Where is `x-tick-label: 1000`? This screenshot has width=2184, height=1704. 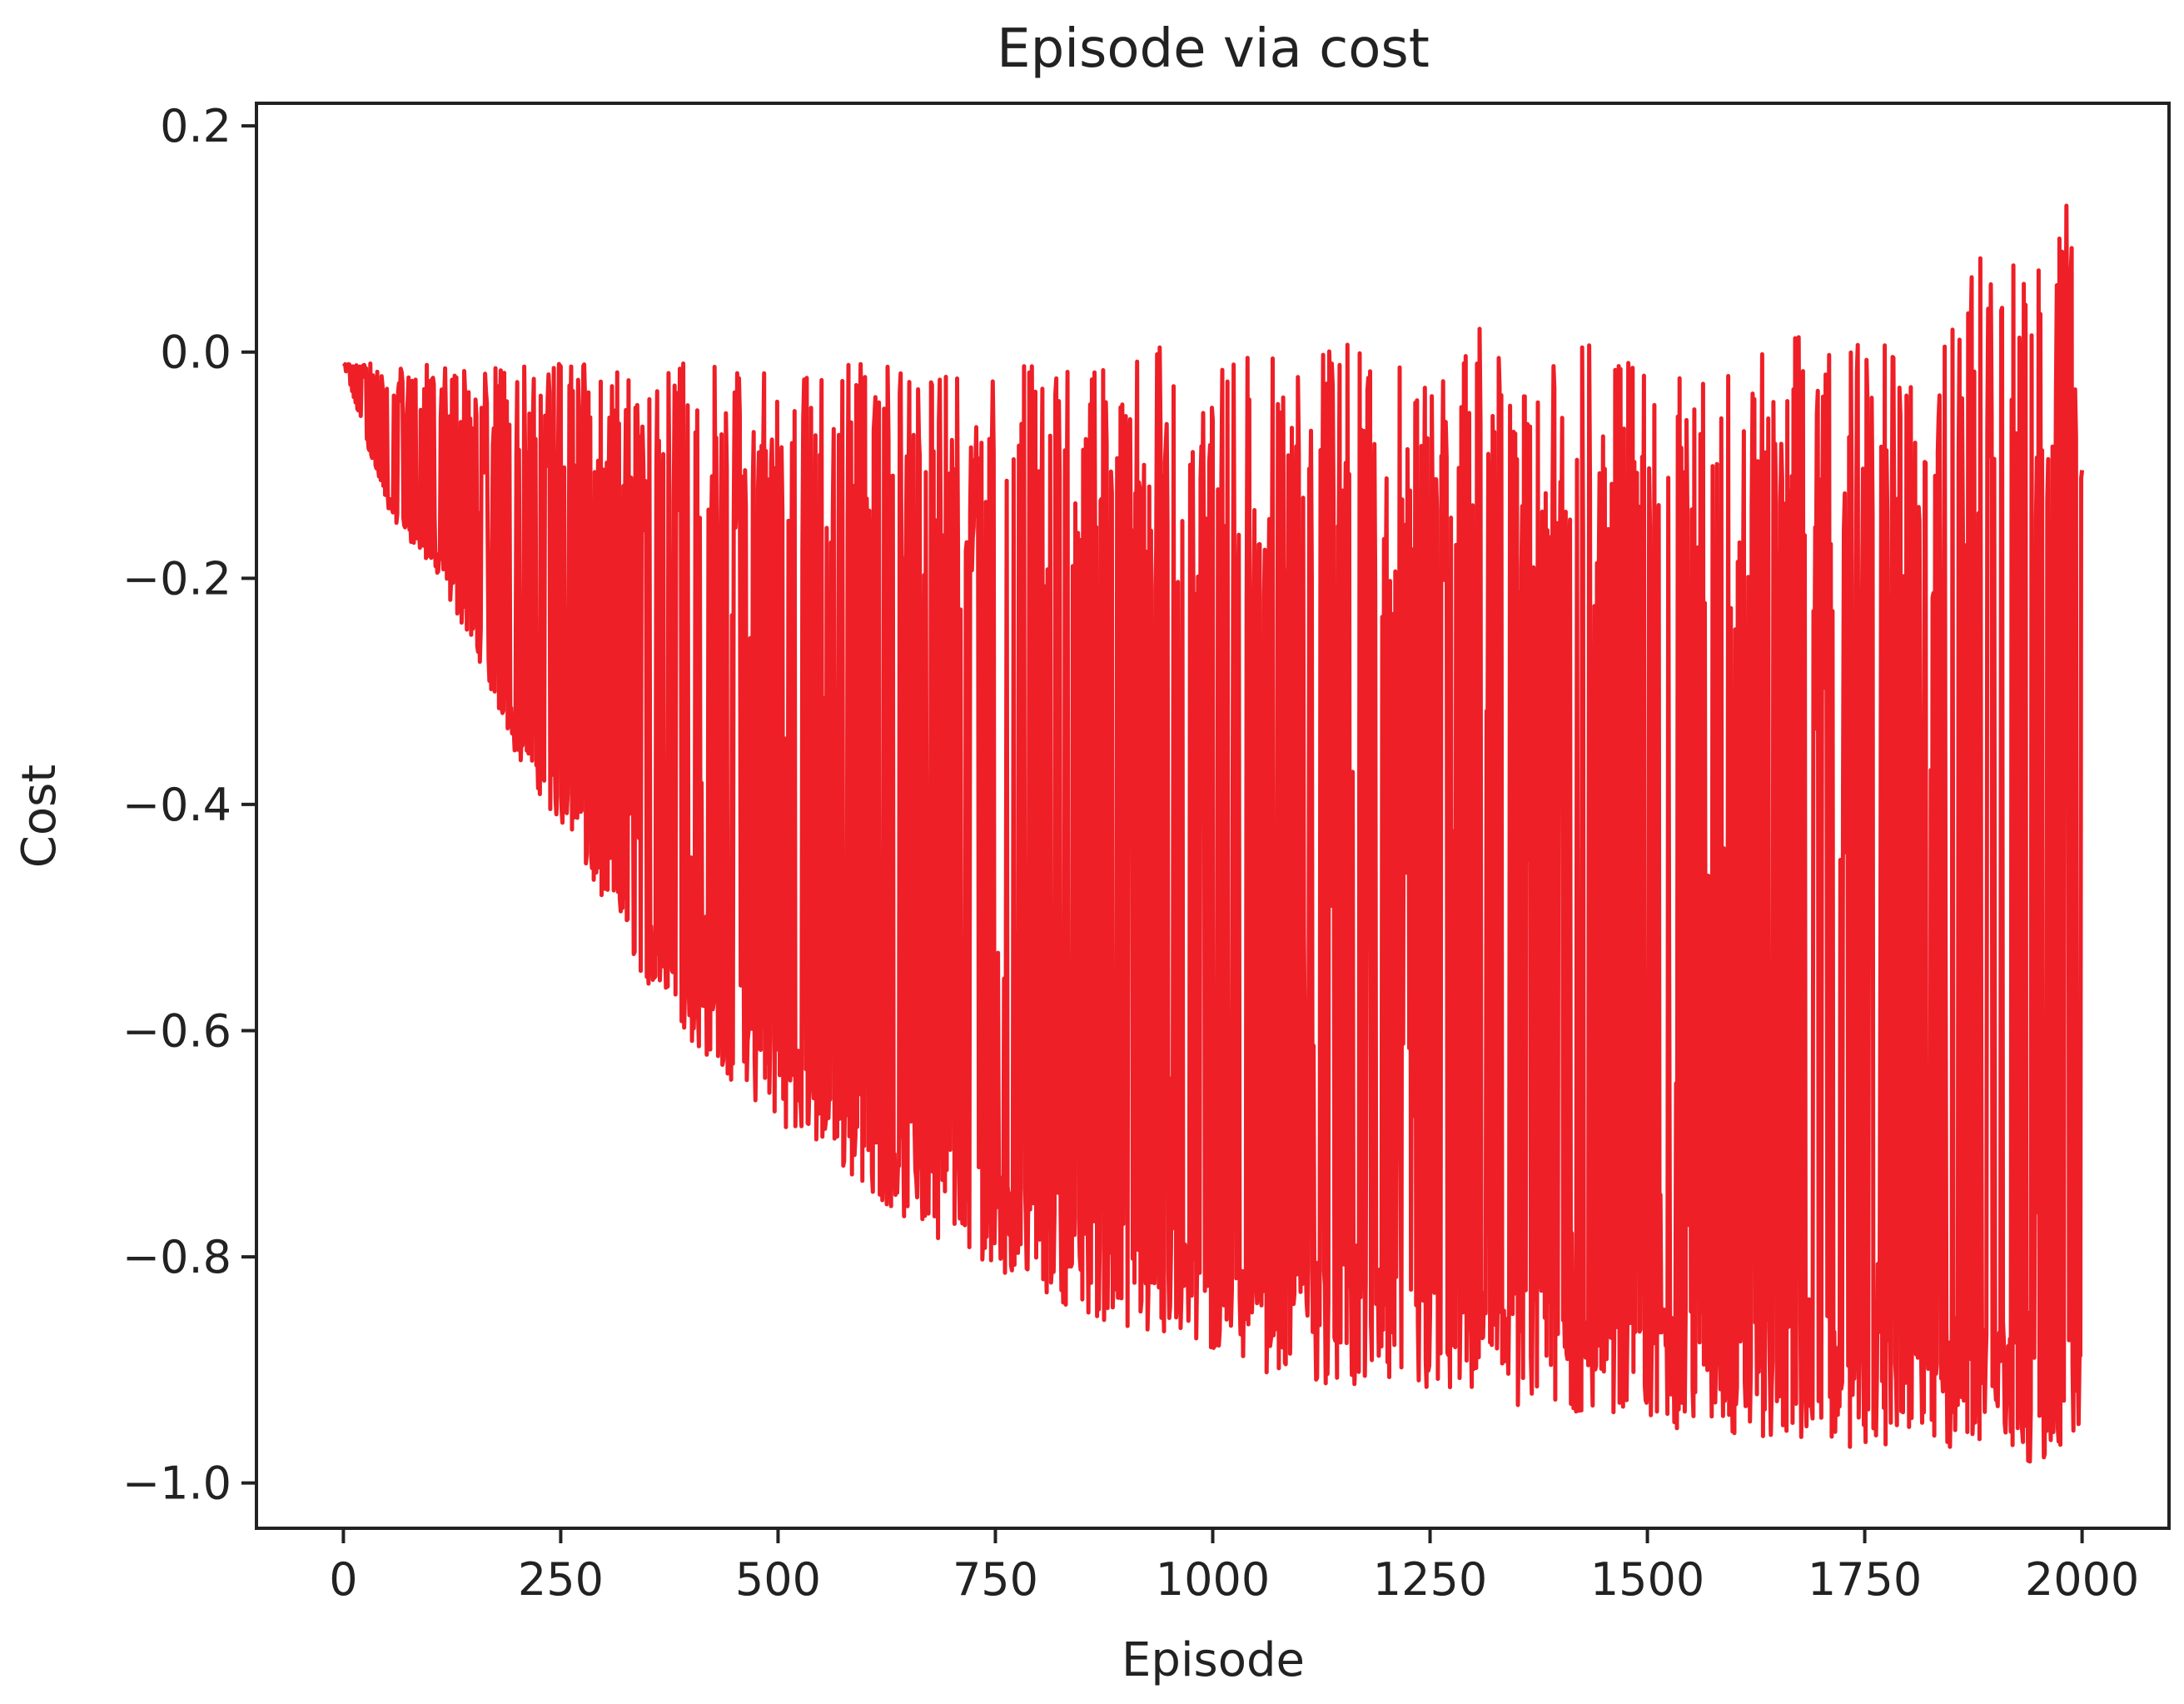
x-tick-label: 1000 is located at coordinates (1213, 1580).